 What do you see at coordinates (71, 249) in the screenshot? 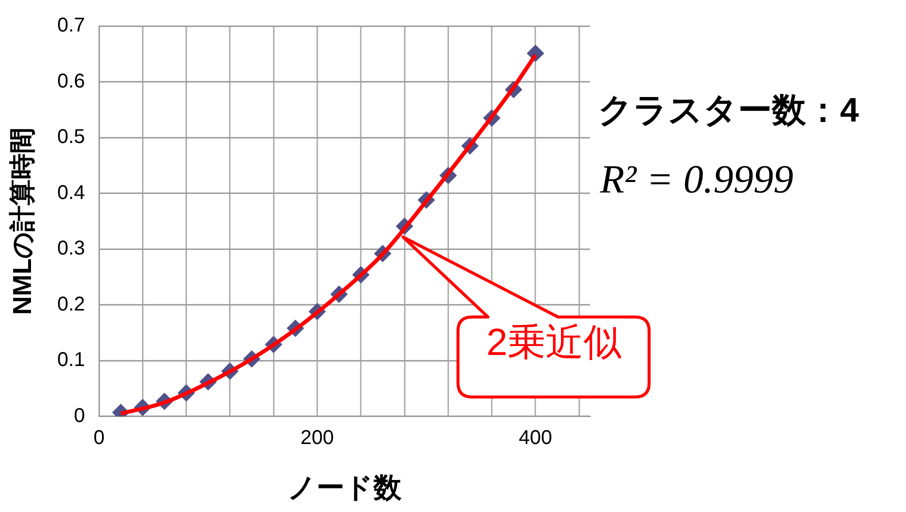
I see `y-tick-label: 0.3` at bounding box center [71, 249].